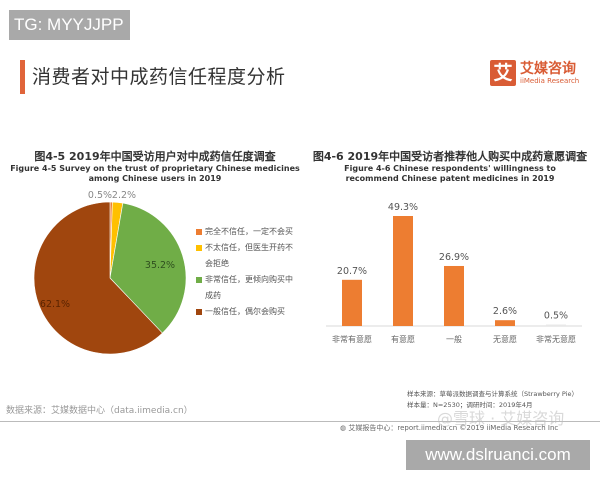 The height and width of the screenshot is (480, 600). What do you see at coordinates (100, 195) in the screenshot?
I see `pie-data-label: 0.5%` at bounding box center [100, 195].